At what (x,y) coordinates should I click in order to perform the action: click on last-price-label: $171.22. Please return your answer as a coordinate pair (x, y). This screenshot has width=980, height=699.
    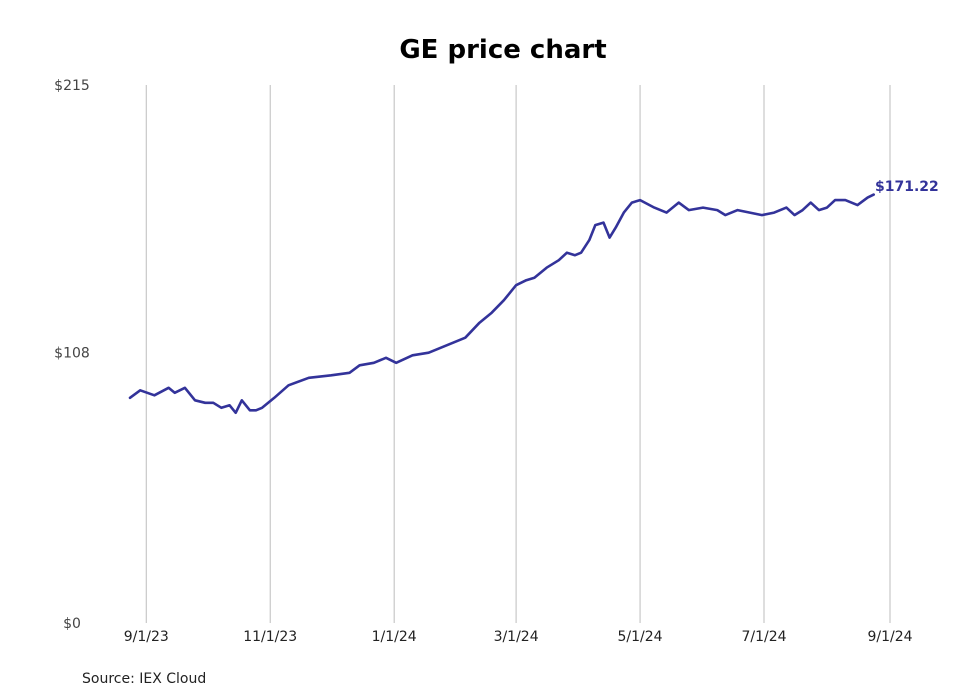
    Looking at the image, I should click on (907, 187).